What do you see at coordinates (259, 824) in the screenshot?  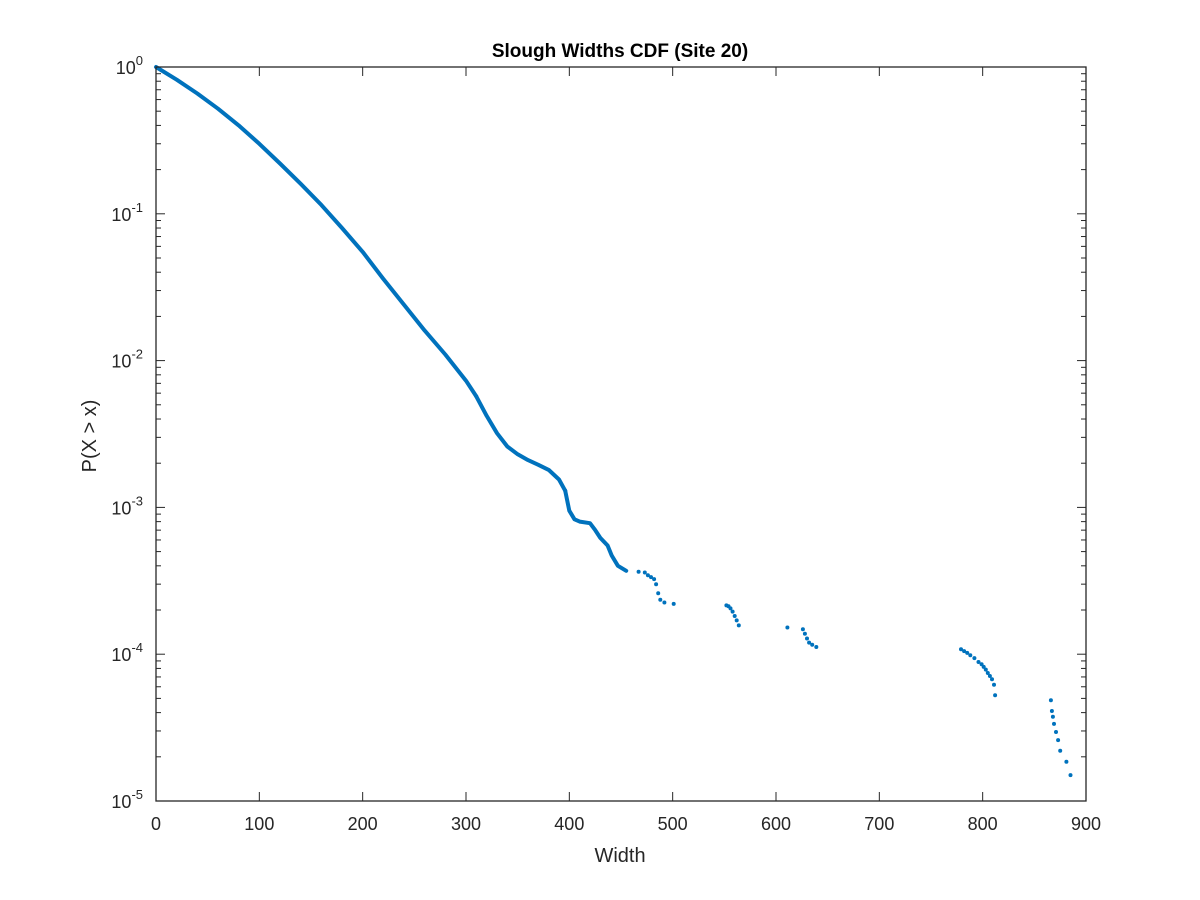 I see `x-tick-label: 100` at bounding box center [259, 824].